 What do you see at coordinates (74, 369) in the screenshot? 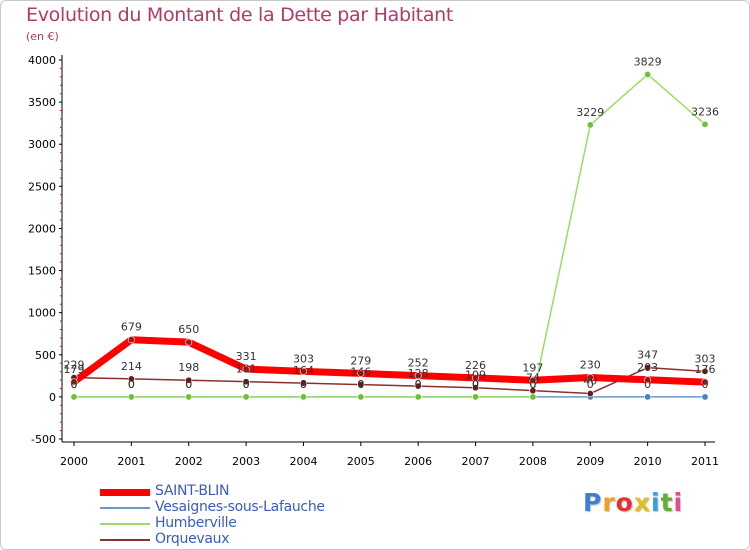
I see `data-label: 179` at bounding box center [74, 369].